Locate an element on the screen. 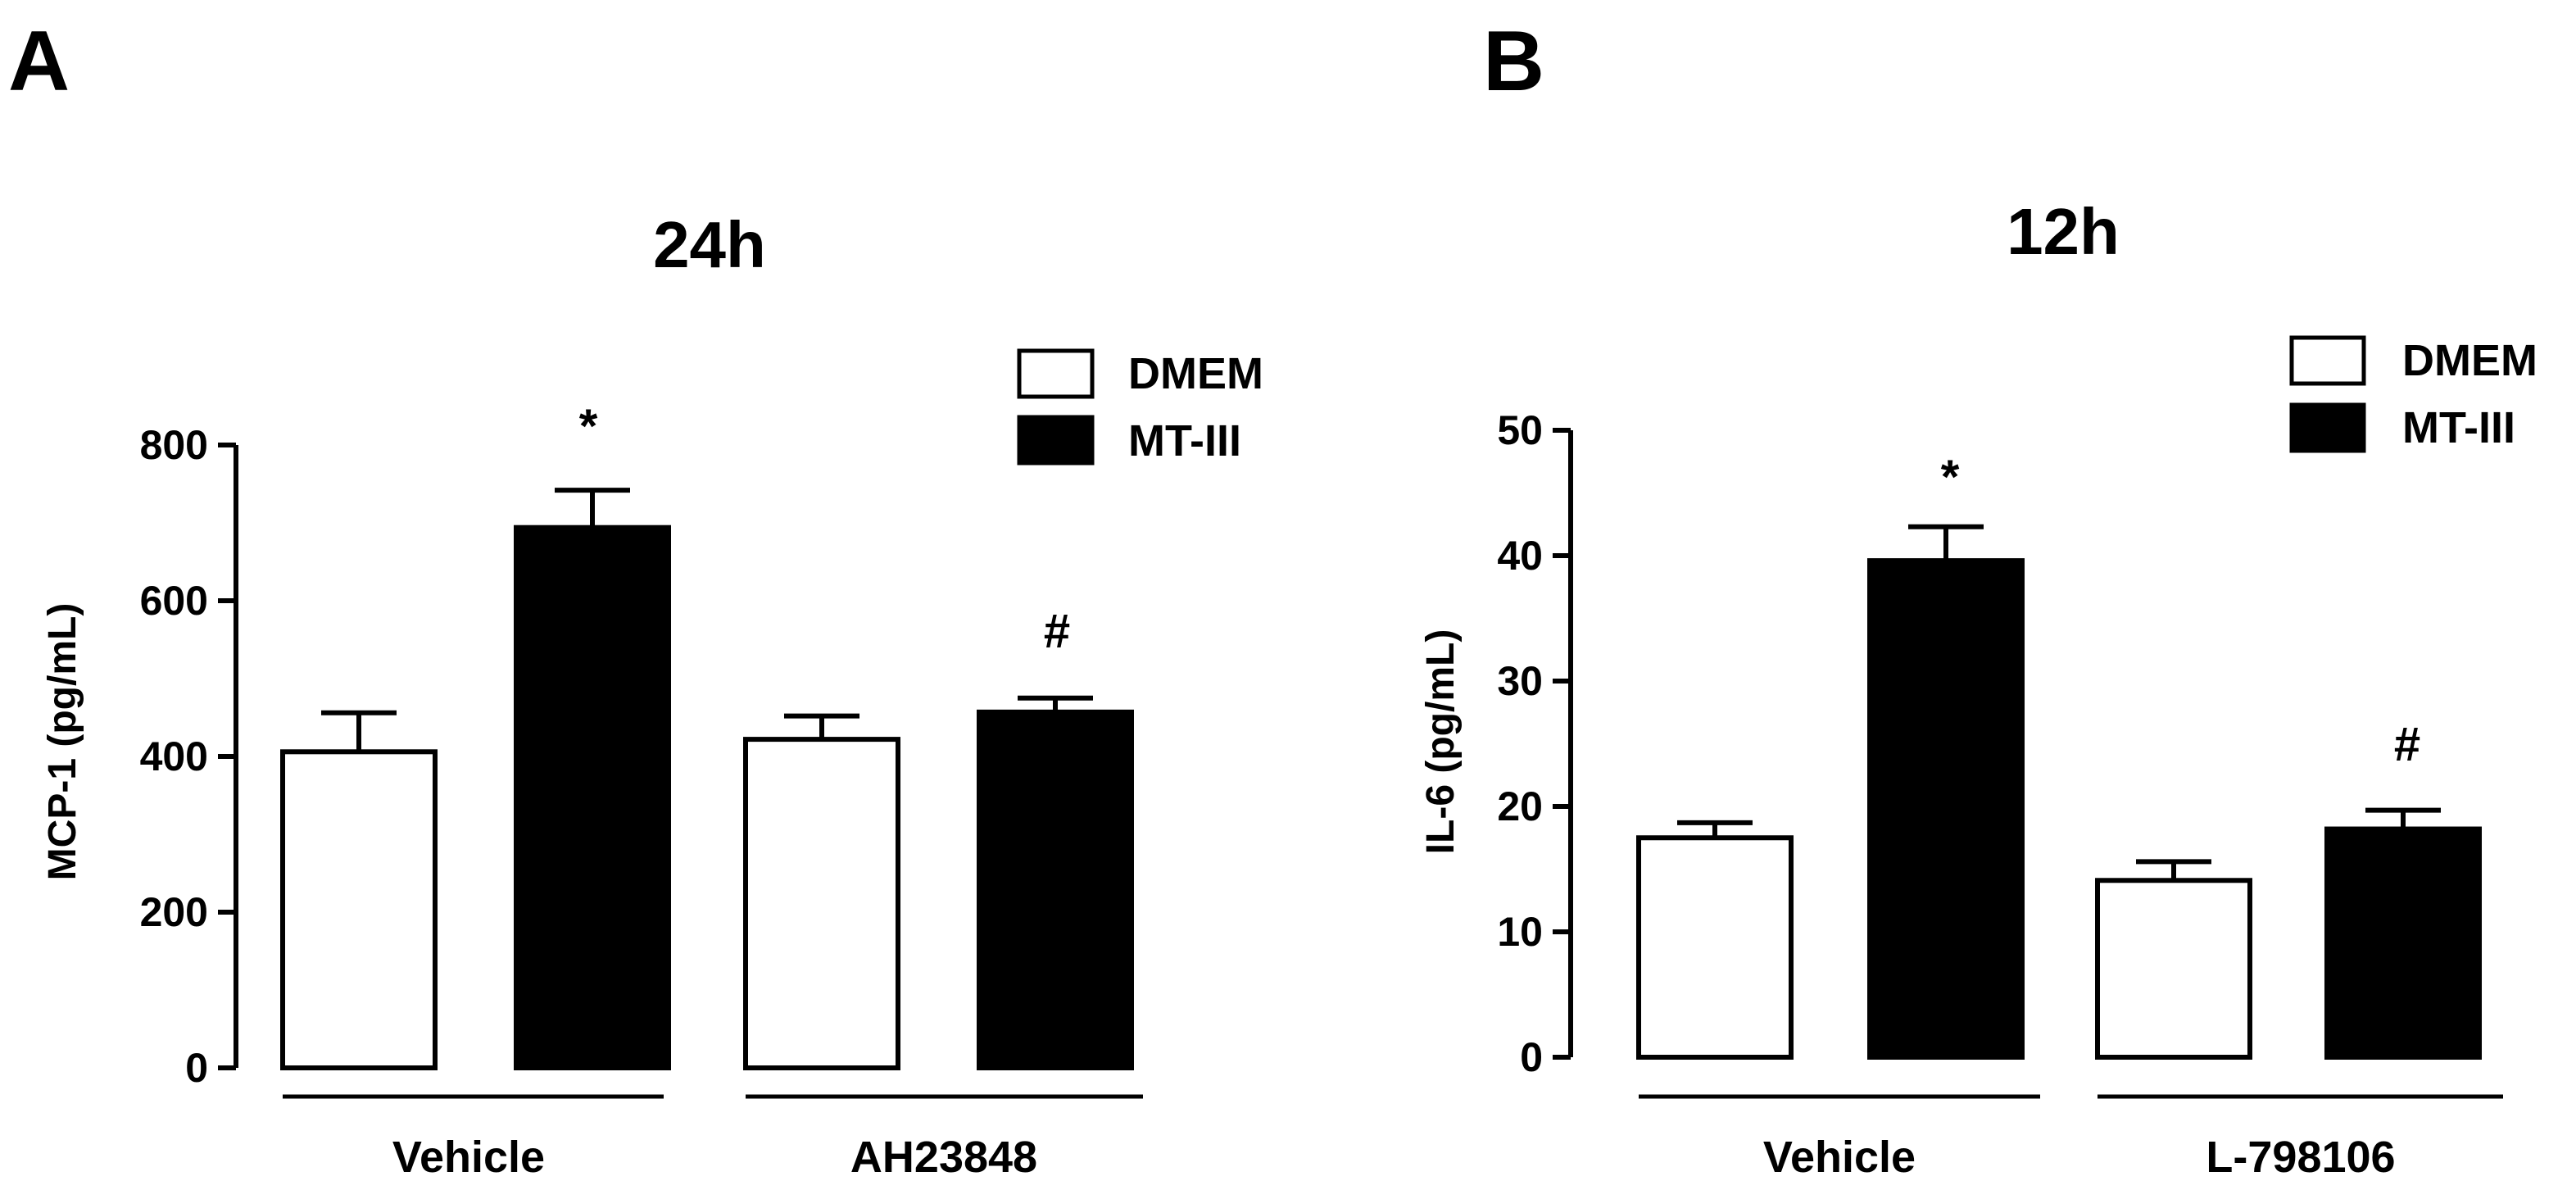  panel-a-y-tick-label: 400 is located at coordinates (174, 756).